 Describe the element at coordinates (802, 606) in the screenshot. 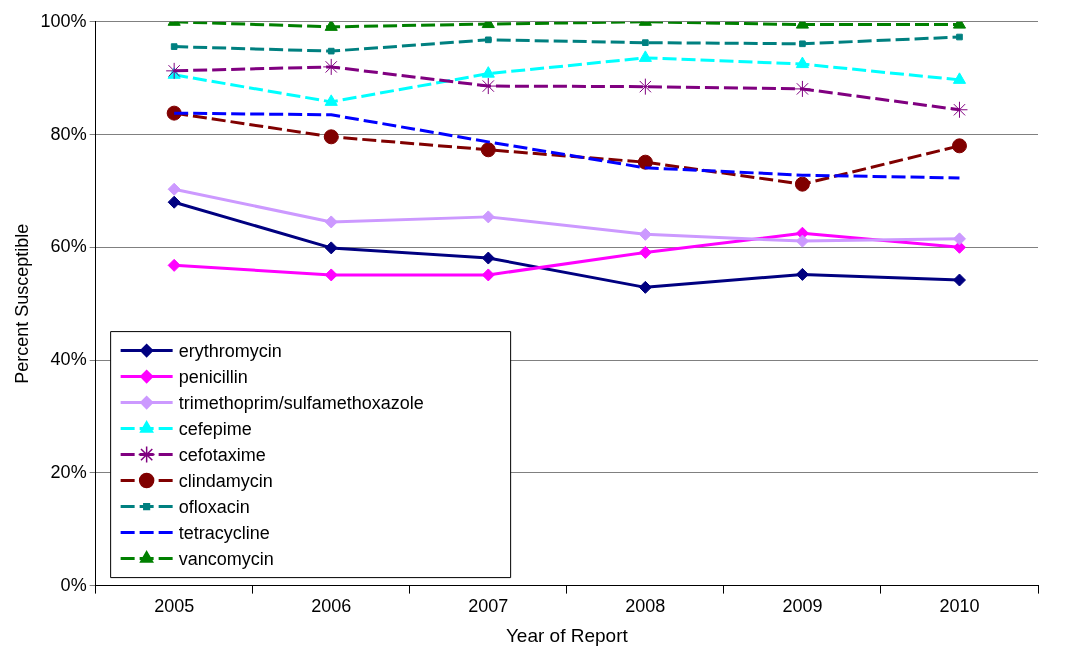

I see `x-tick-label: 2009` at that location.